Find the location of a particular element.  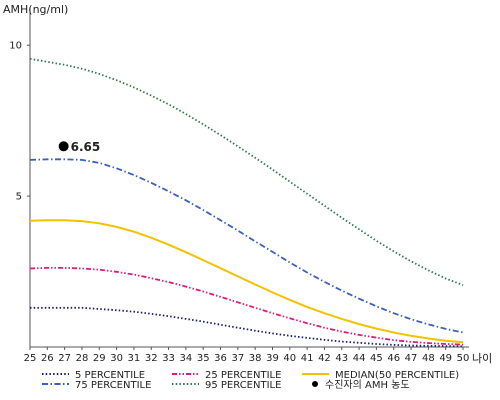

x-tick-label: 29 is located at coordinates (99, 358).